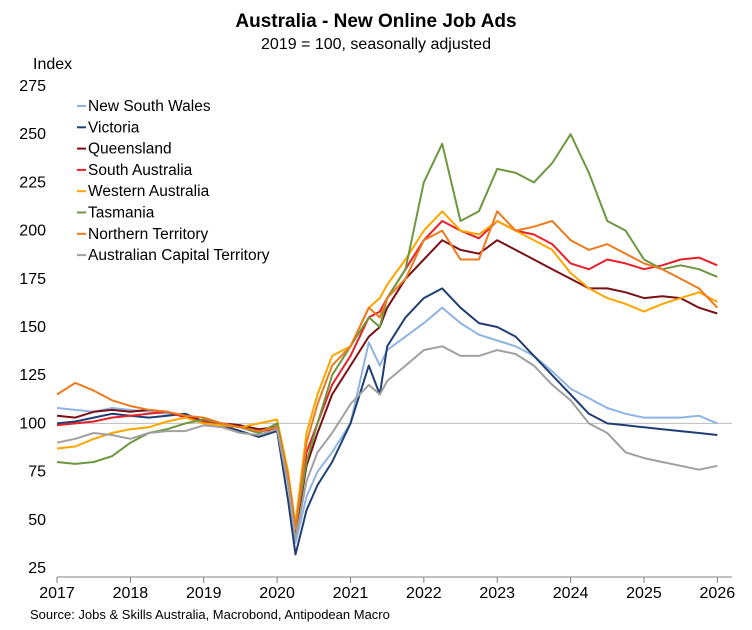 The image size is (752, 630). What do you see at coordinates (114, 127) in the screenshot?
I see `legend-label: Victoria` at bounding box center [114, 127].